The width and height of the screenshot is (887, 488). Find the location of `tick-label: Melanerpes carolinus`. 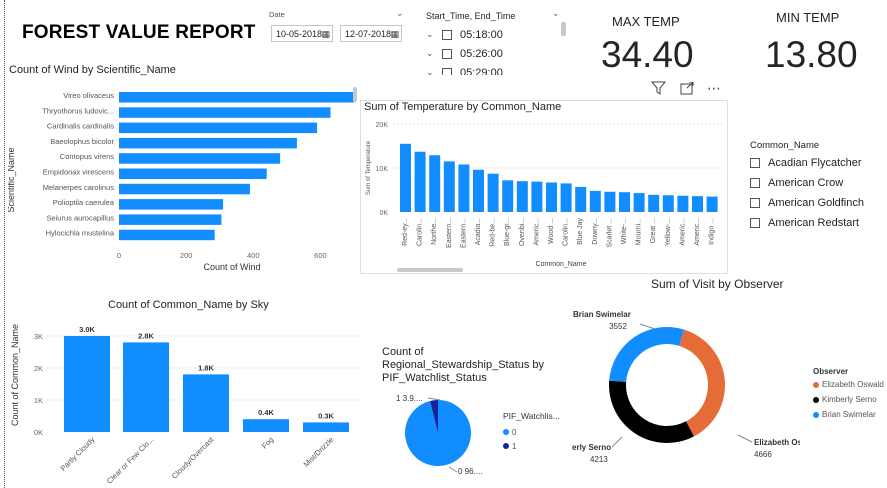

tick-label: Melanerpes carolinus is located at coordinates (79, 187).